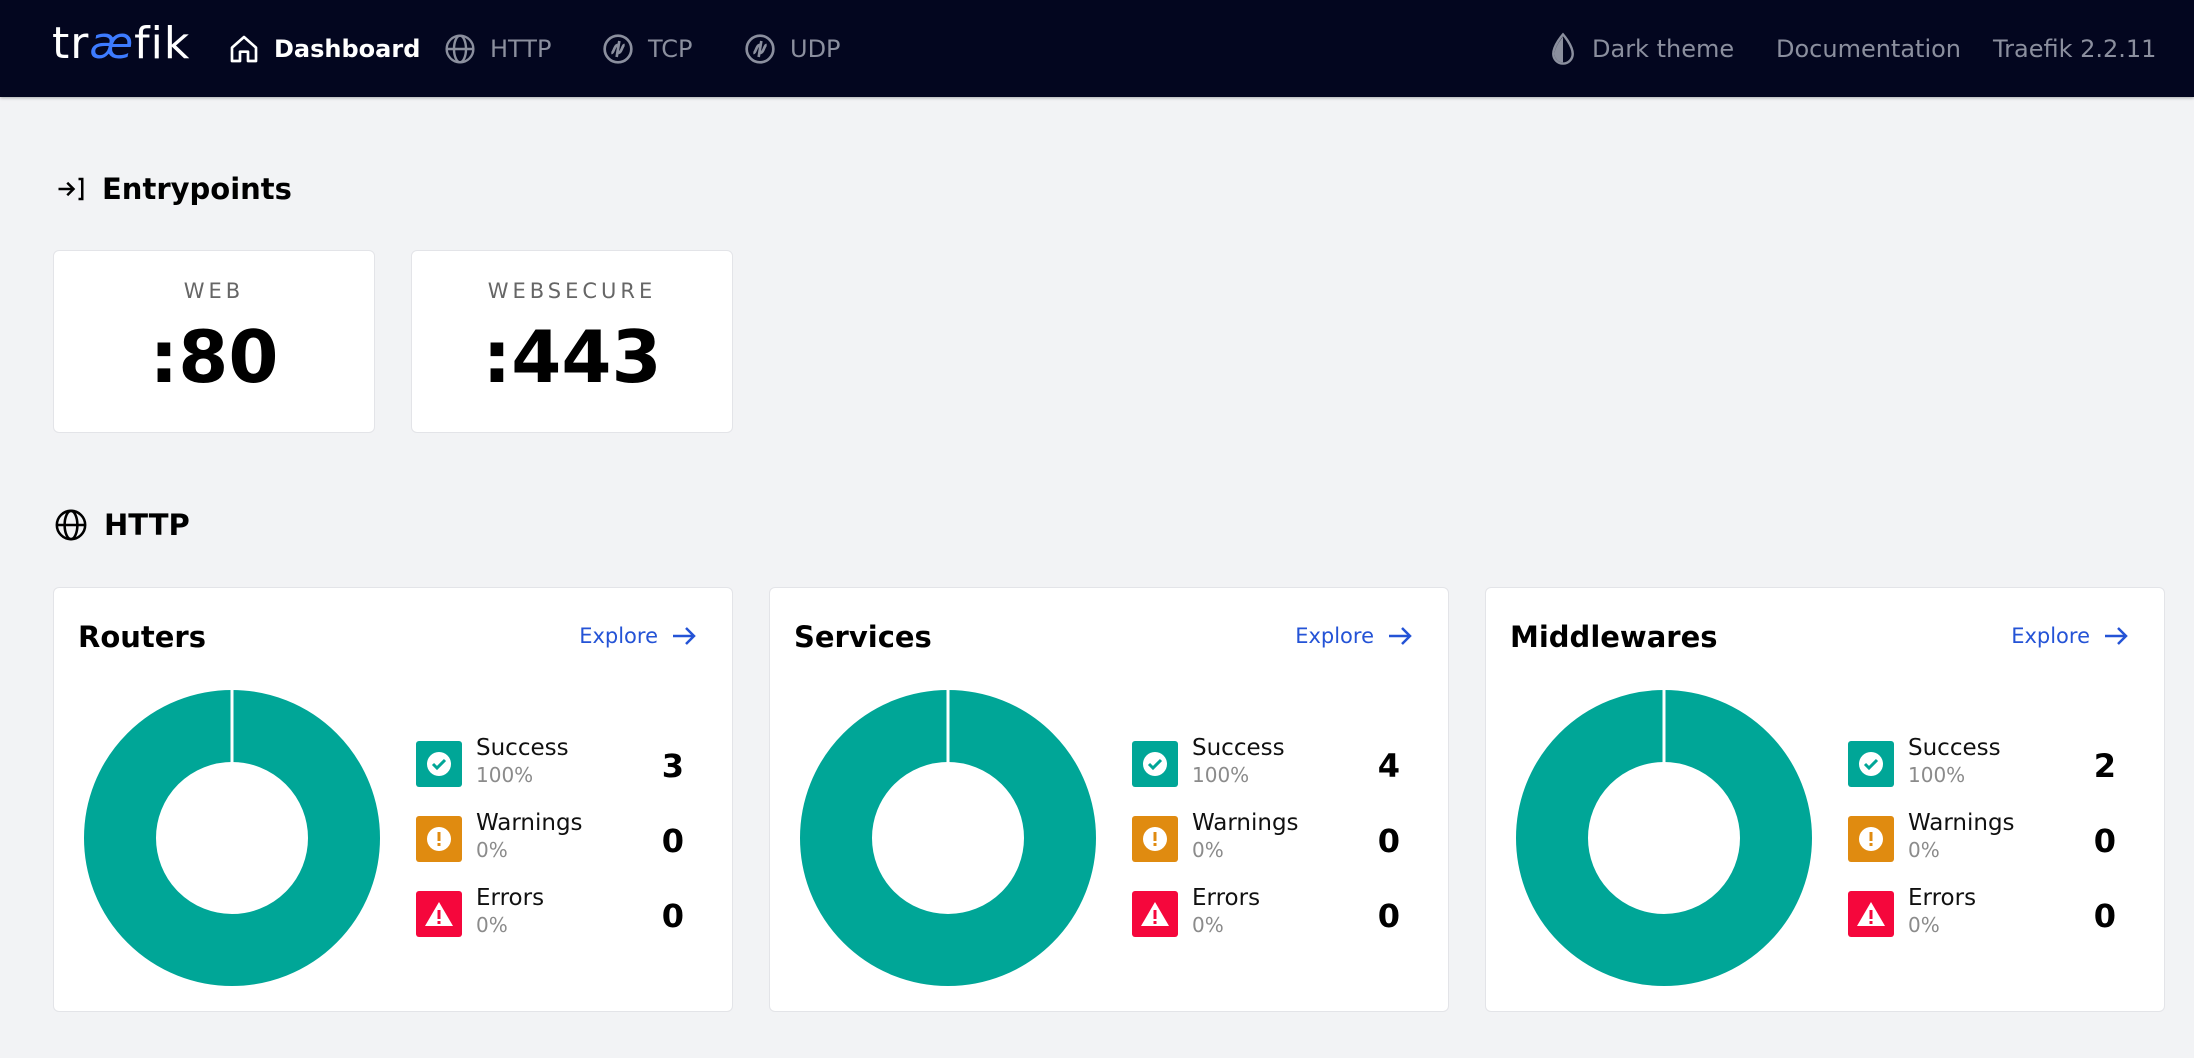 Image resolution: width=2194 pixels, height=1058 pixels. Describe the element at coordinates (147, 525) in the screenshot. I see `http-title: HTTP` at that location.